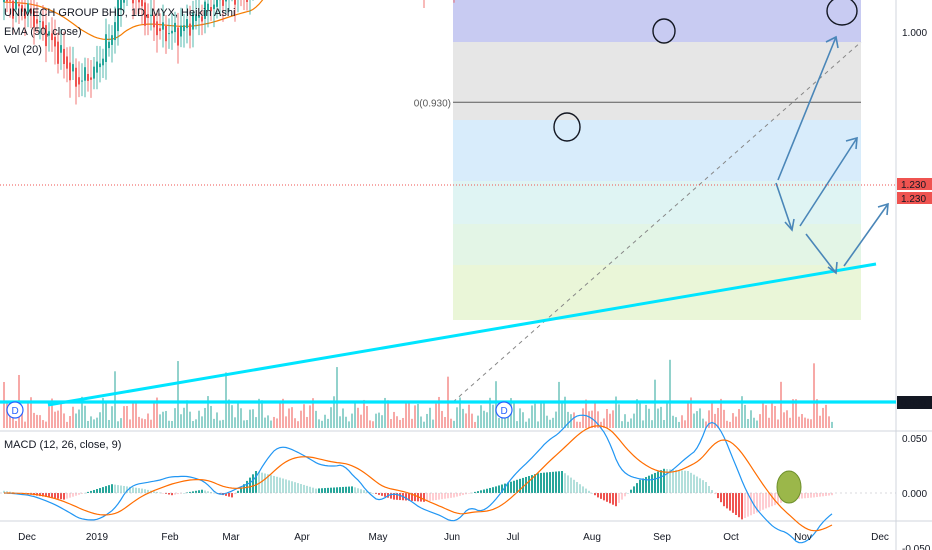 The image size is (932, 550). What do you see at coordinates (914, 402) in the screenshot?
I see `support-price-tag: 0.930` at bounding box center [914, 402].